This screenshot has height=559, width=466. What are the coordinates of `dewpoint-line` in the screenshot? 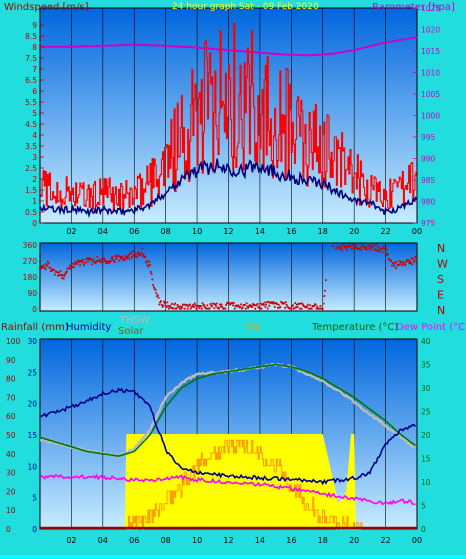 It's located at (227, 489).